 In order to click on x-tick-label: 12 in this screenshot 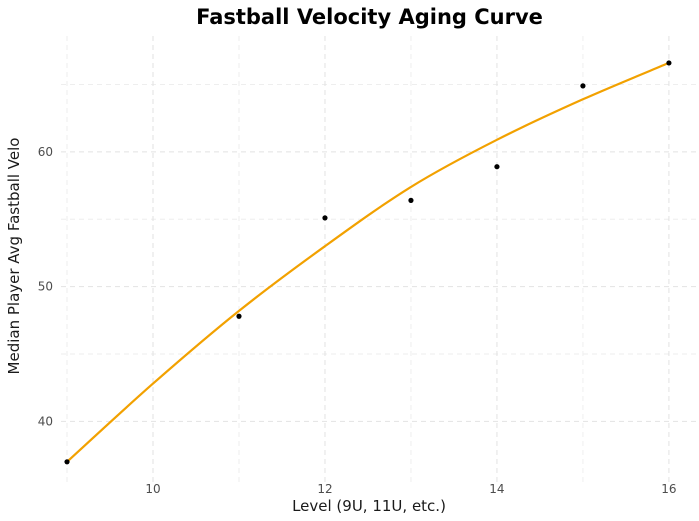, I will do `click(324, 489)`.